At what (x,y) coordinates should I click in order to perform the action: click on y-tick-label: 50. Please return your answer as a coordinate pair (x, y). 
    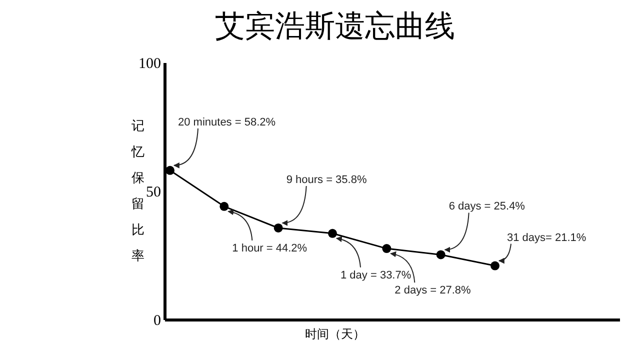
    Looking at the image, I should click on (153, 192).